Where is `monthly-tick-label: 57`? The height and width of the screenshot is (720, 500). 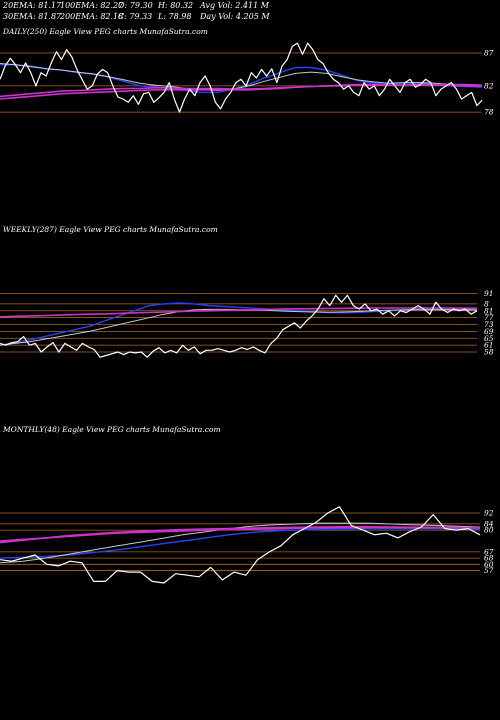
monthly-tick-label: 57 is located at coordinates (489, 570).